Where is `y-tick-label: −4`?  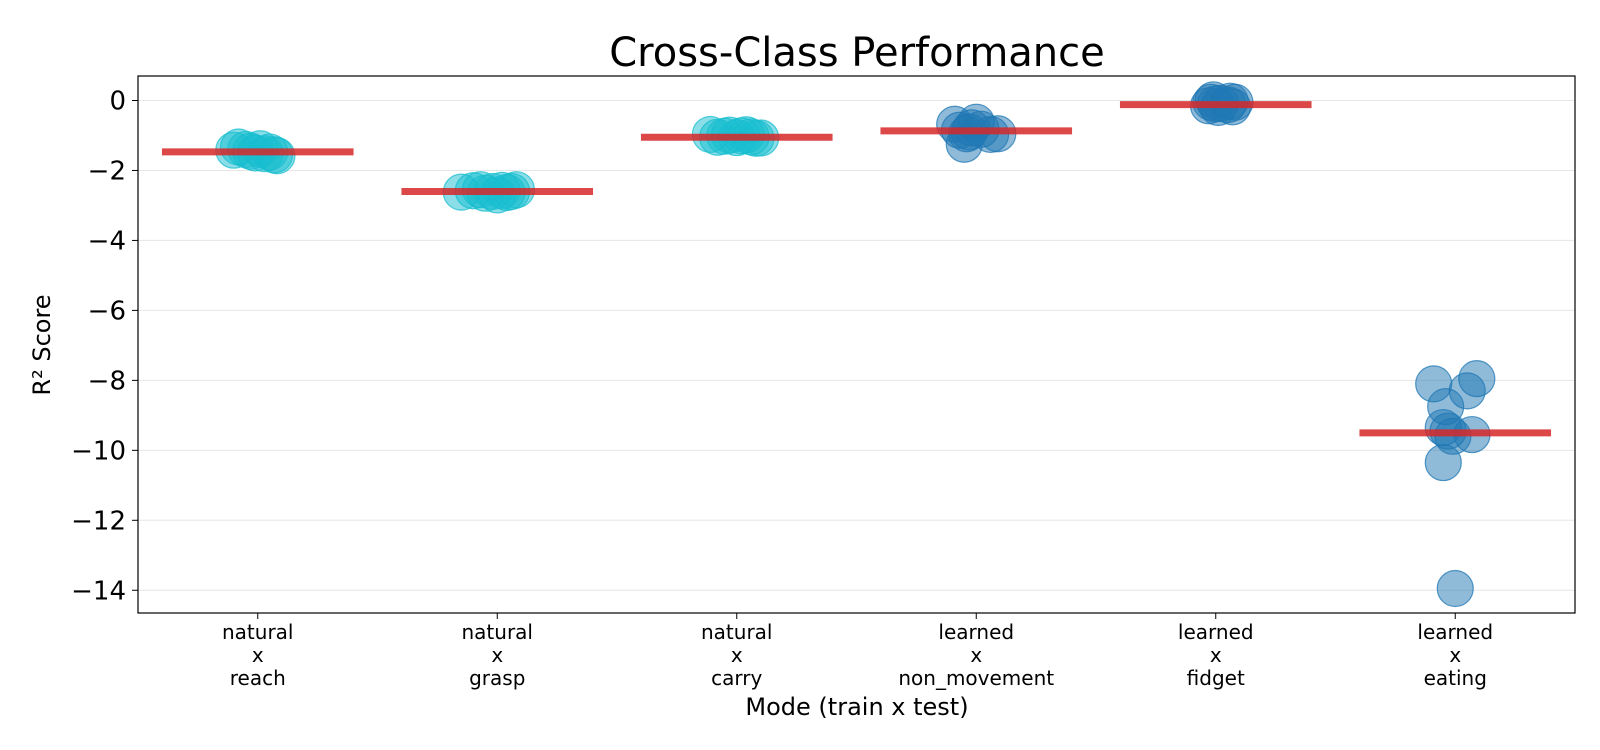
y-tick-label: −4 is located at coordinates (107, 241).